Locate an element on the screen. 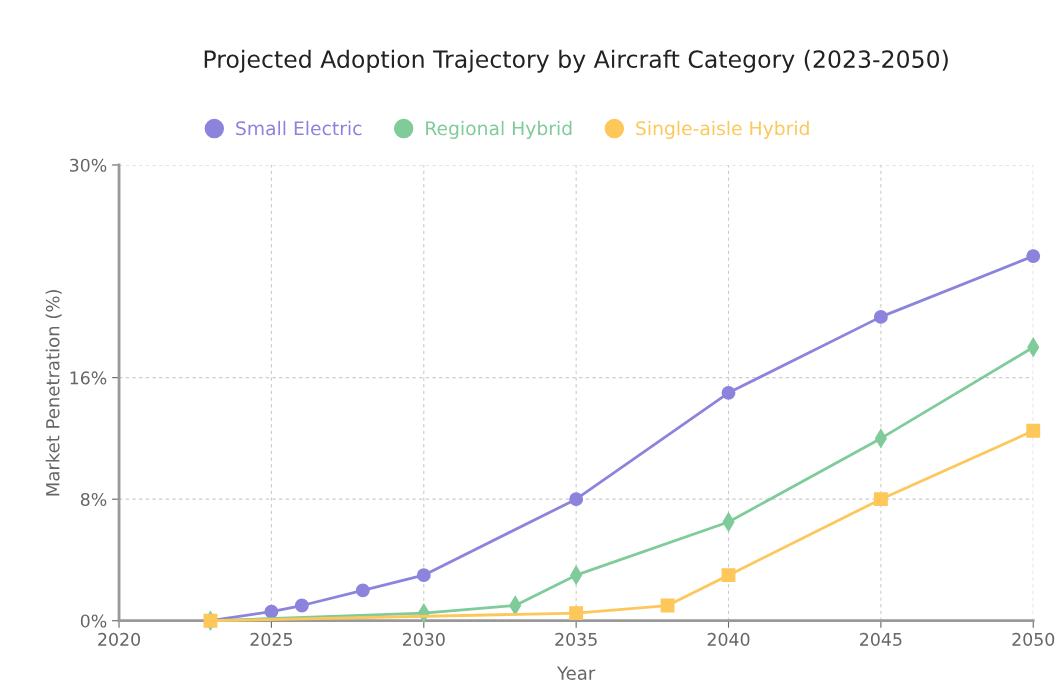 Image resolution: width=1063 pixels, height=699 pixels. y-tick-label: 8% is located at coordinates (93, 499).